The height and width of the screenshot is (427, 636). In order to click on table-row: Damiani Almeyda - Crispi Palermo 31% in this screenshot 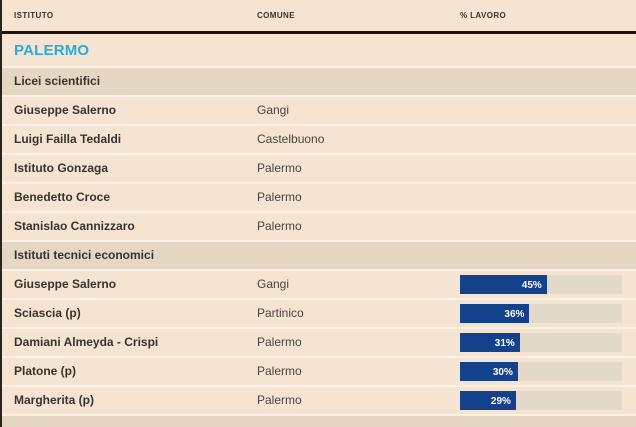, I will do `click(319, 342)`.